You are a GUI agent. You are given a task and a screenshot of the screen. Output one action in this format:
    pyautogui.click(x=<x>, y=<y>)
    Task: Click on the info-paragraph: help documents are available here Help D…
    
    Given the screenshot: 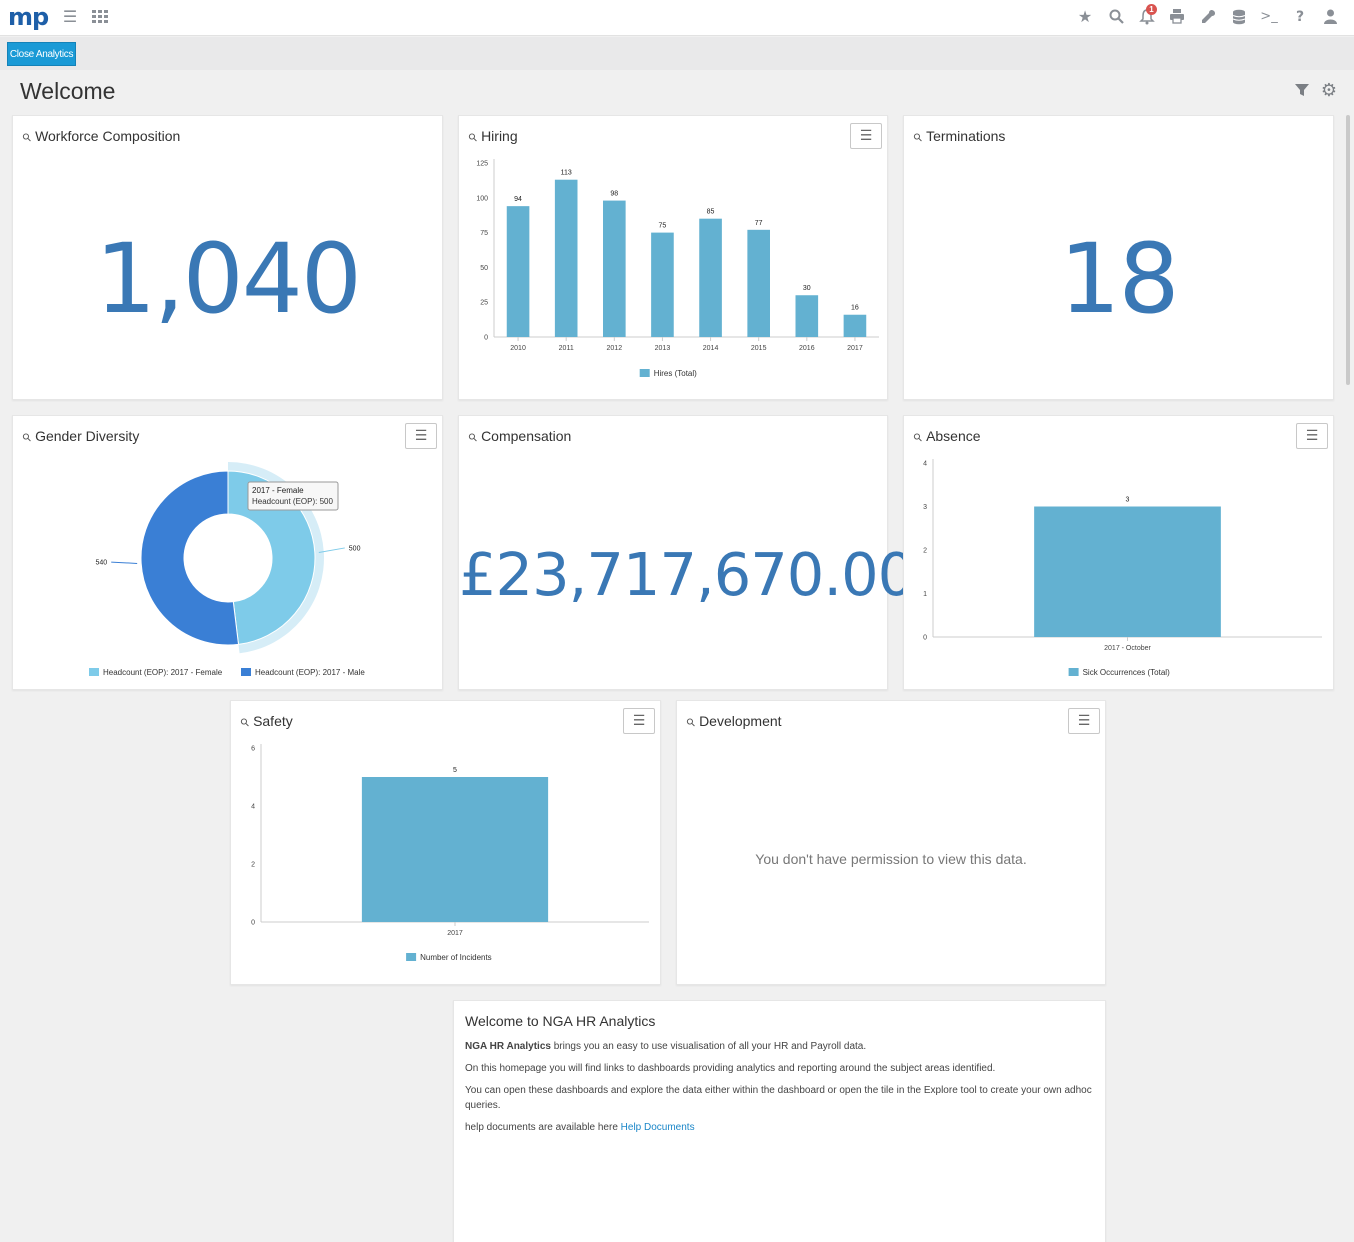 What is the action you would take?
    pyautogui.click(x=779, y=1127)
    